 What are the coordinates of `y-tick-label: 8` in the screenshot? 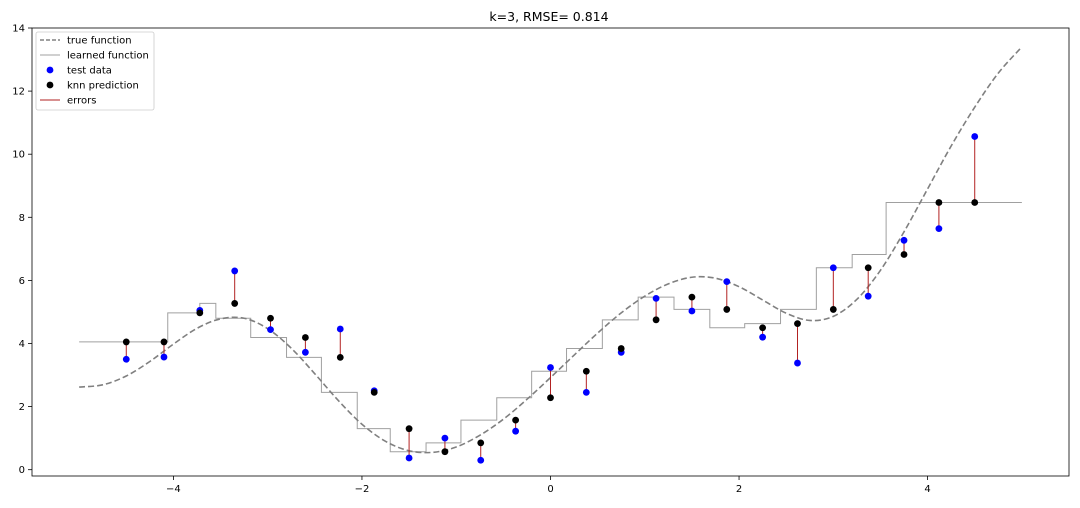 It's located at (22, 218).